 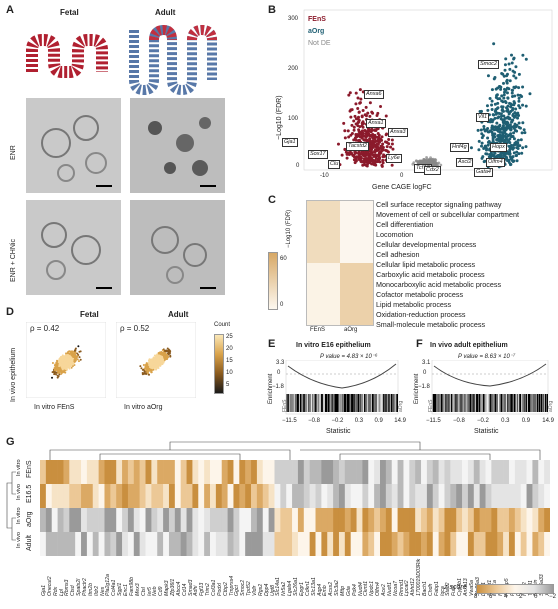 I want to click on go-heatmap-col-aorg: aOrg, so click(x=351, y=330).